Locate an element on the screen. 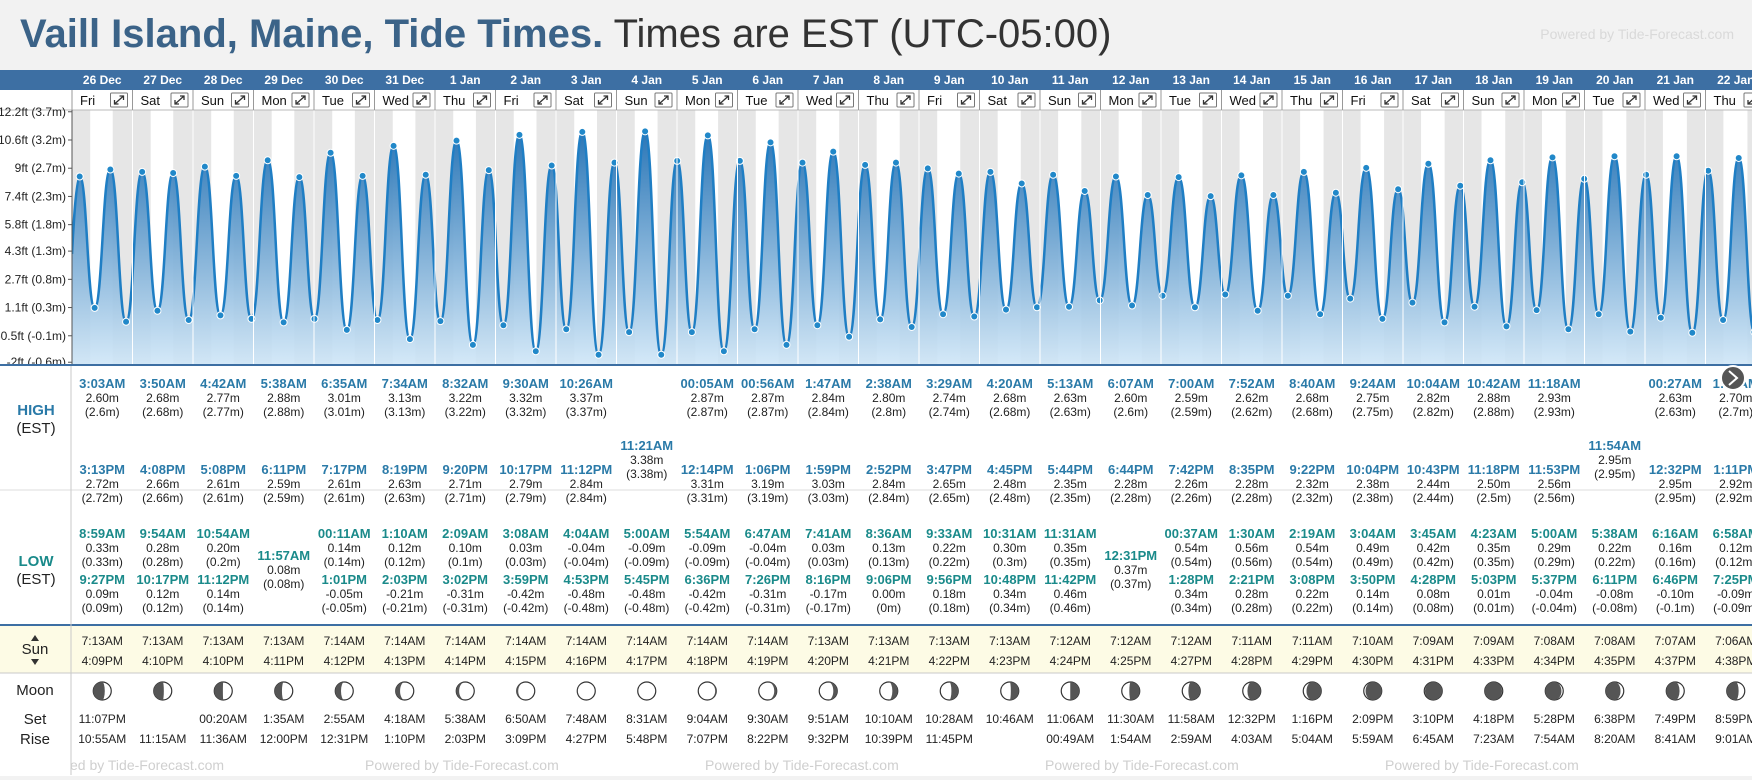 The image size is (1752, 780). y-tick-label: 7.4ft (2.3m) is located at coordinates (35, 196).